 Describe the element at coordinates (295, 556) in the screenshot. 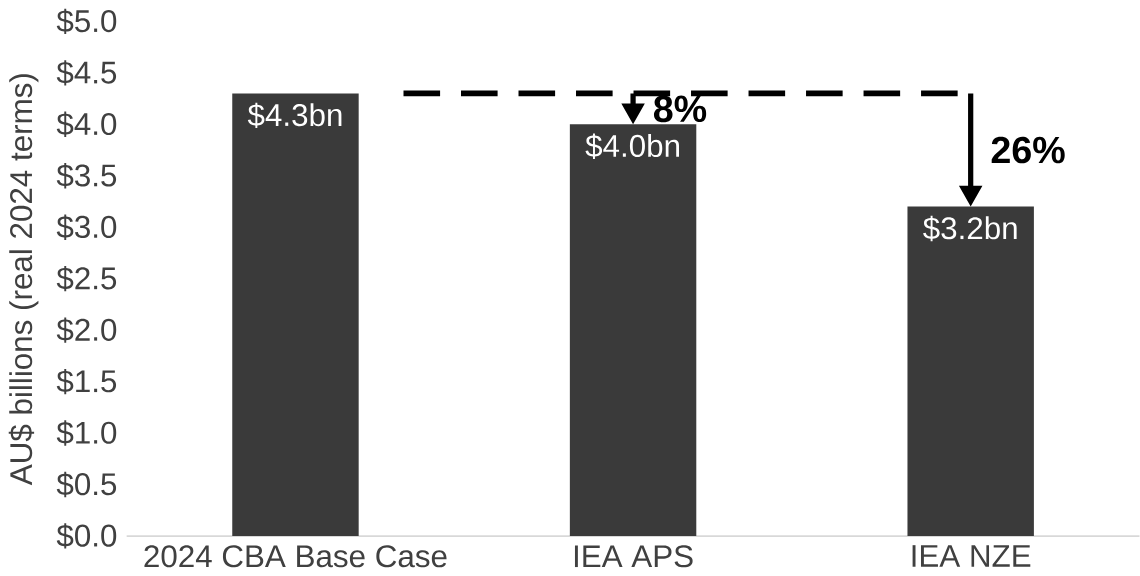

I see `x-tick-label: 2024 CBA Base Case` at that location.